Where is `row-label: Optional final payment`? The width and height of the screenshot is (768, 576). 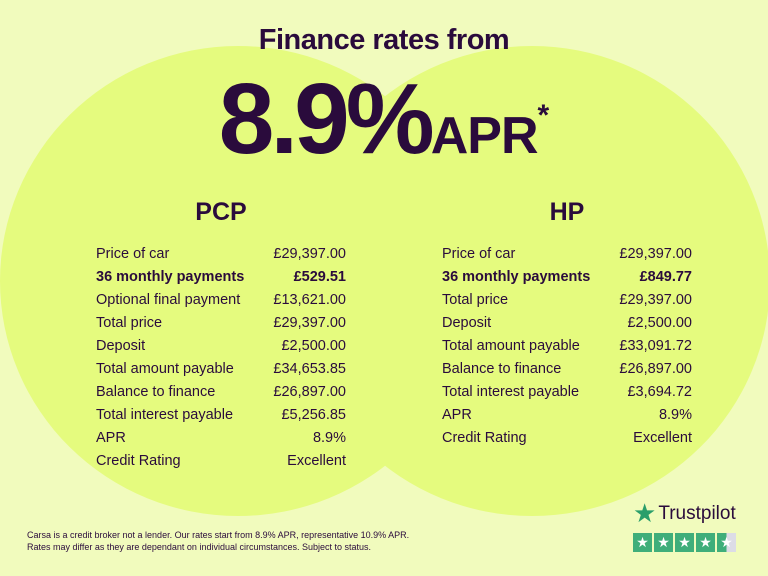 row-label: Optional final payment is located at coordinates (168, 300).